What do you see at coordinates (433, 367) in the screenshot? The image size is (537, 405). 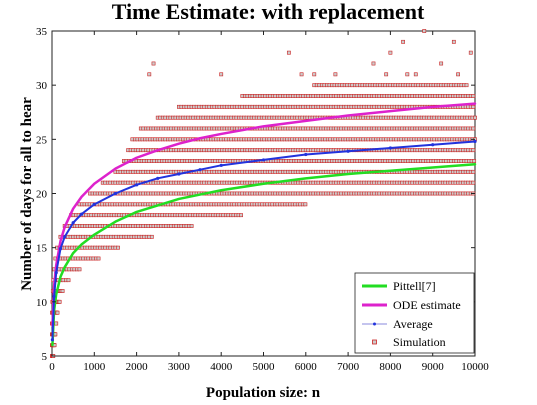 I see `x-tick-label: 9000` at bounding box center [433, 367].